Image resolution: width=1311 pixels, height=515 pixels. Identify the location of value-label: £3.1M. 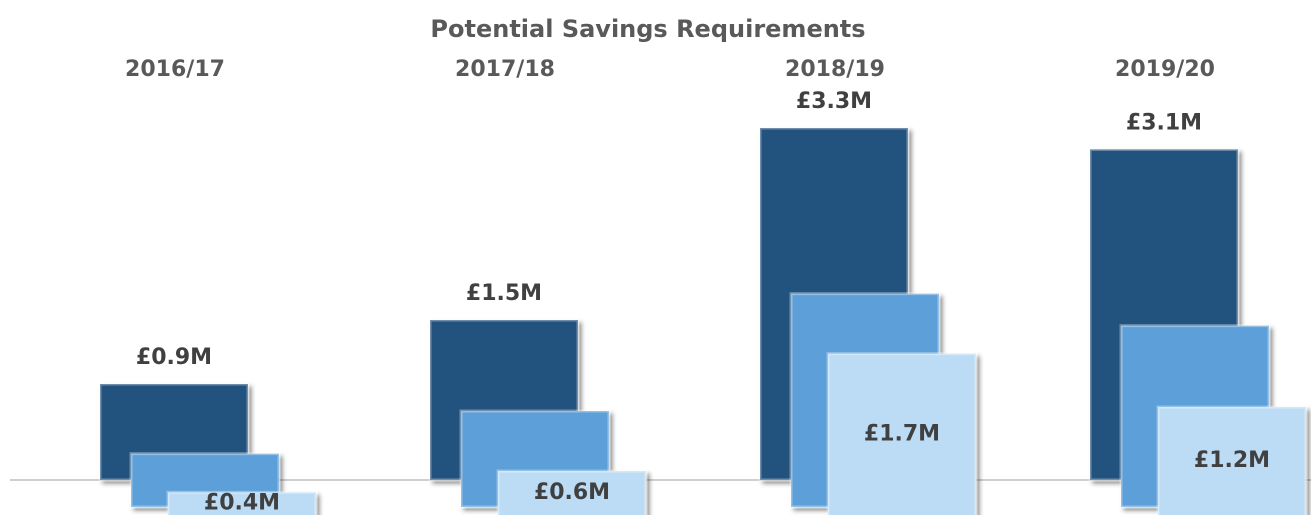
(1164, 122).